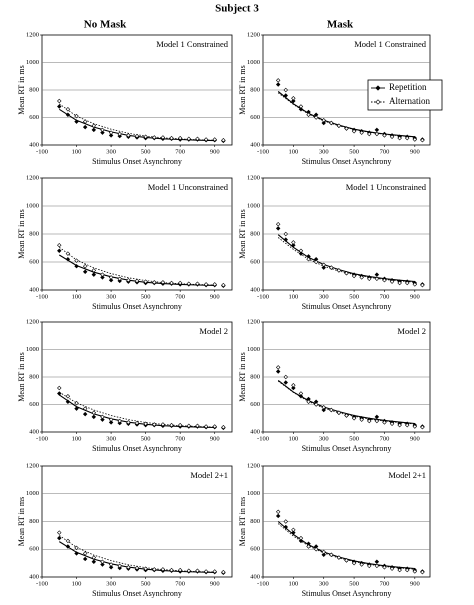 Image resolution: width=474 pixels, height=605 pixels. I want to click on y-tick-label: 600, so click(255, 261).